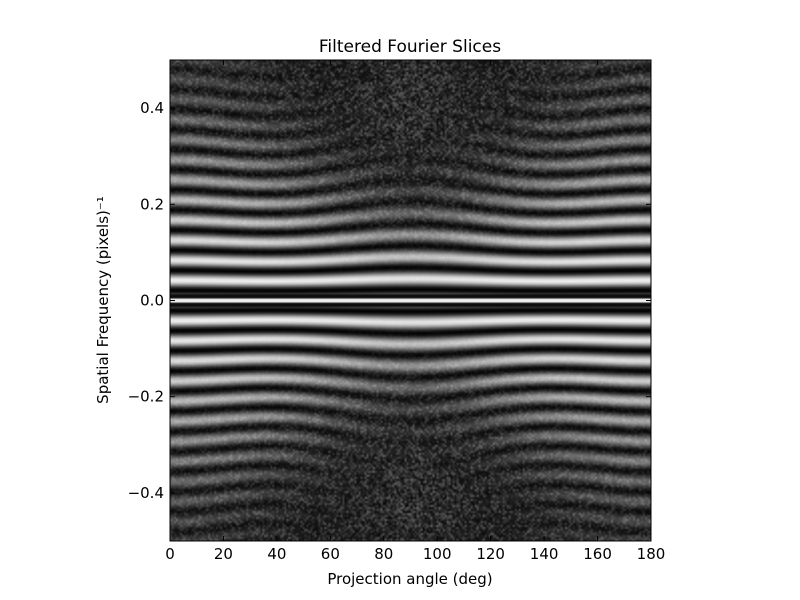  What do you see at coordinates (544, 554) in the screenshot?
I see `x-tick-label: 140` at bounding box center [544, 554].